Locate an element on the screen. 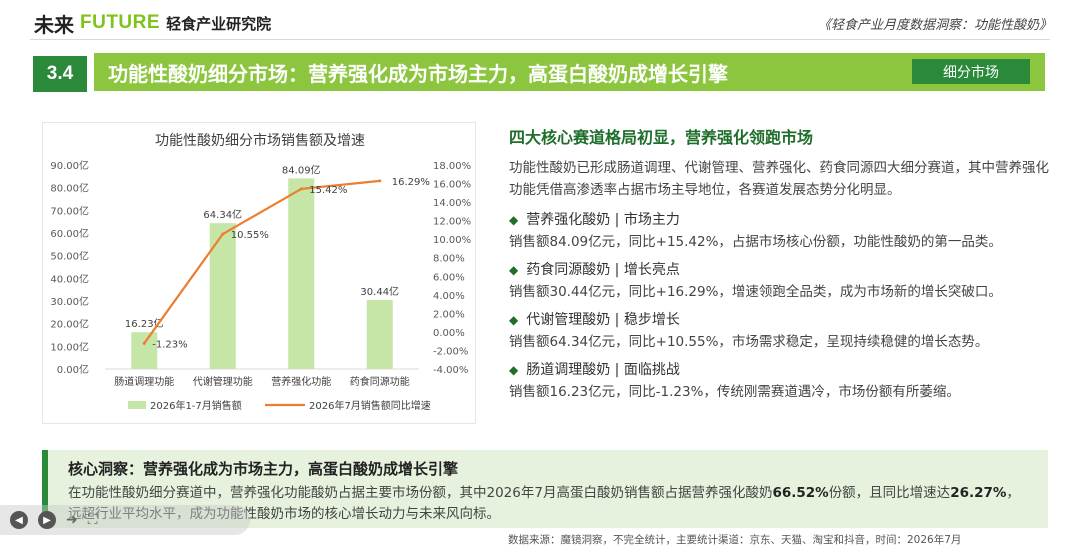 This screenshot has height=553, width=1080. bar-data-label: 30.44亿 is located at coordinates (379, 291).